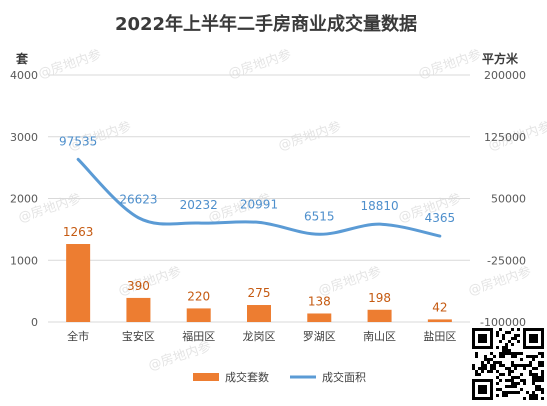 This screenshot has height=406, width=547. Describe the element at coordinates (379, 298) in the screenshot. I see `bar-value-label: 198` at that location.